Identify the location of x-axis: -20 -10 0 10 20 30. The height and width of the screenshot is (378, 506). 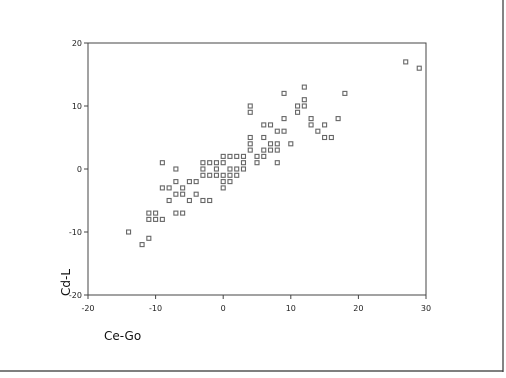
(256, 304).